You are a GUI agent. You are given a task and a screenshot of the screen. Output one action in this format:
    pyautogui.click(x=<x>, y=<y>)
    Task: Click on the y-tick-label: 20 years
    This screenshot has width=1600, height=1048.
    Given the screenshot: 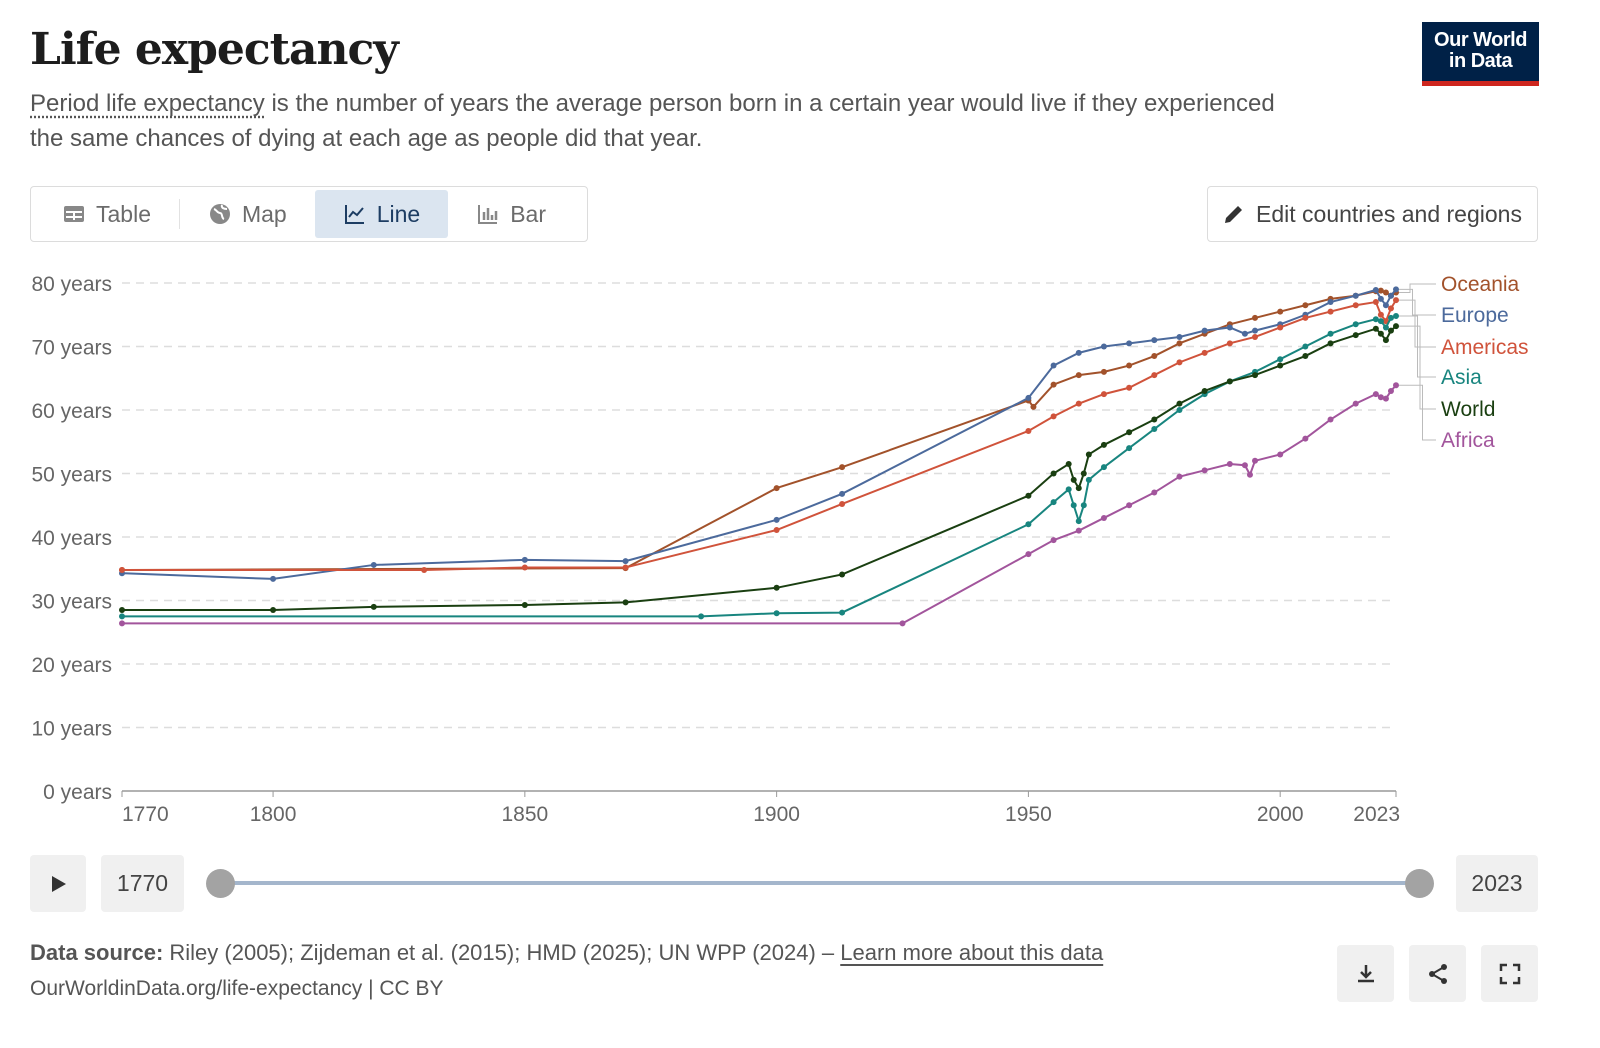 What is the action you would take?
    pyautogui.click(x=71, y=665)
    